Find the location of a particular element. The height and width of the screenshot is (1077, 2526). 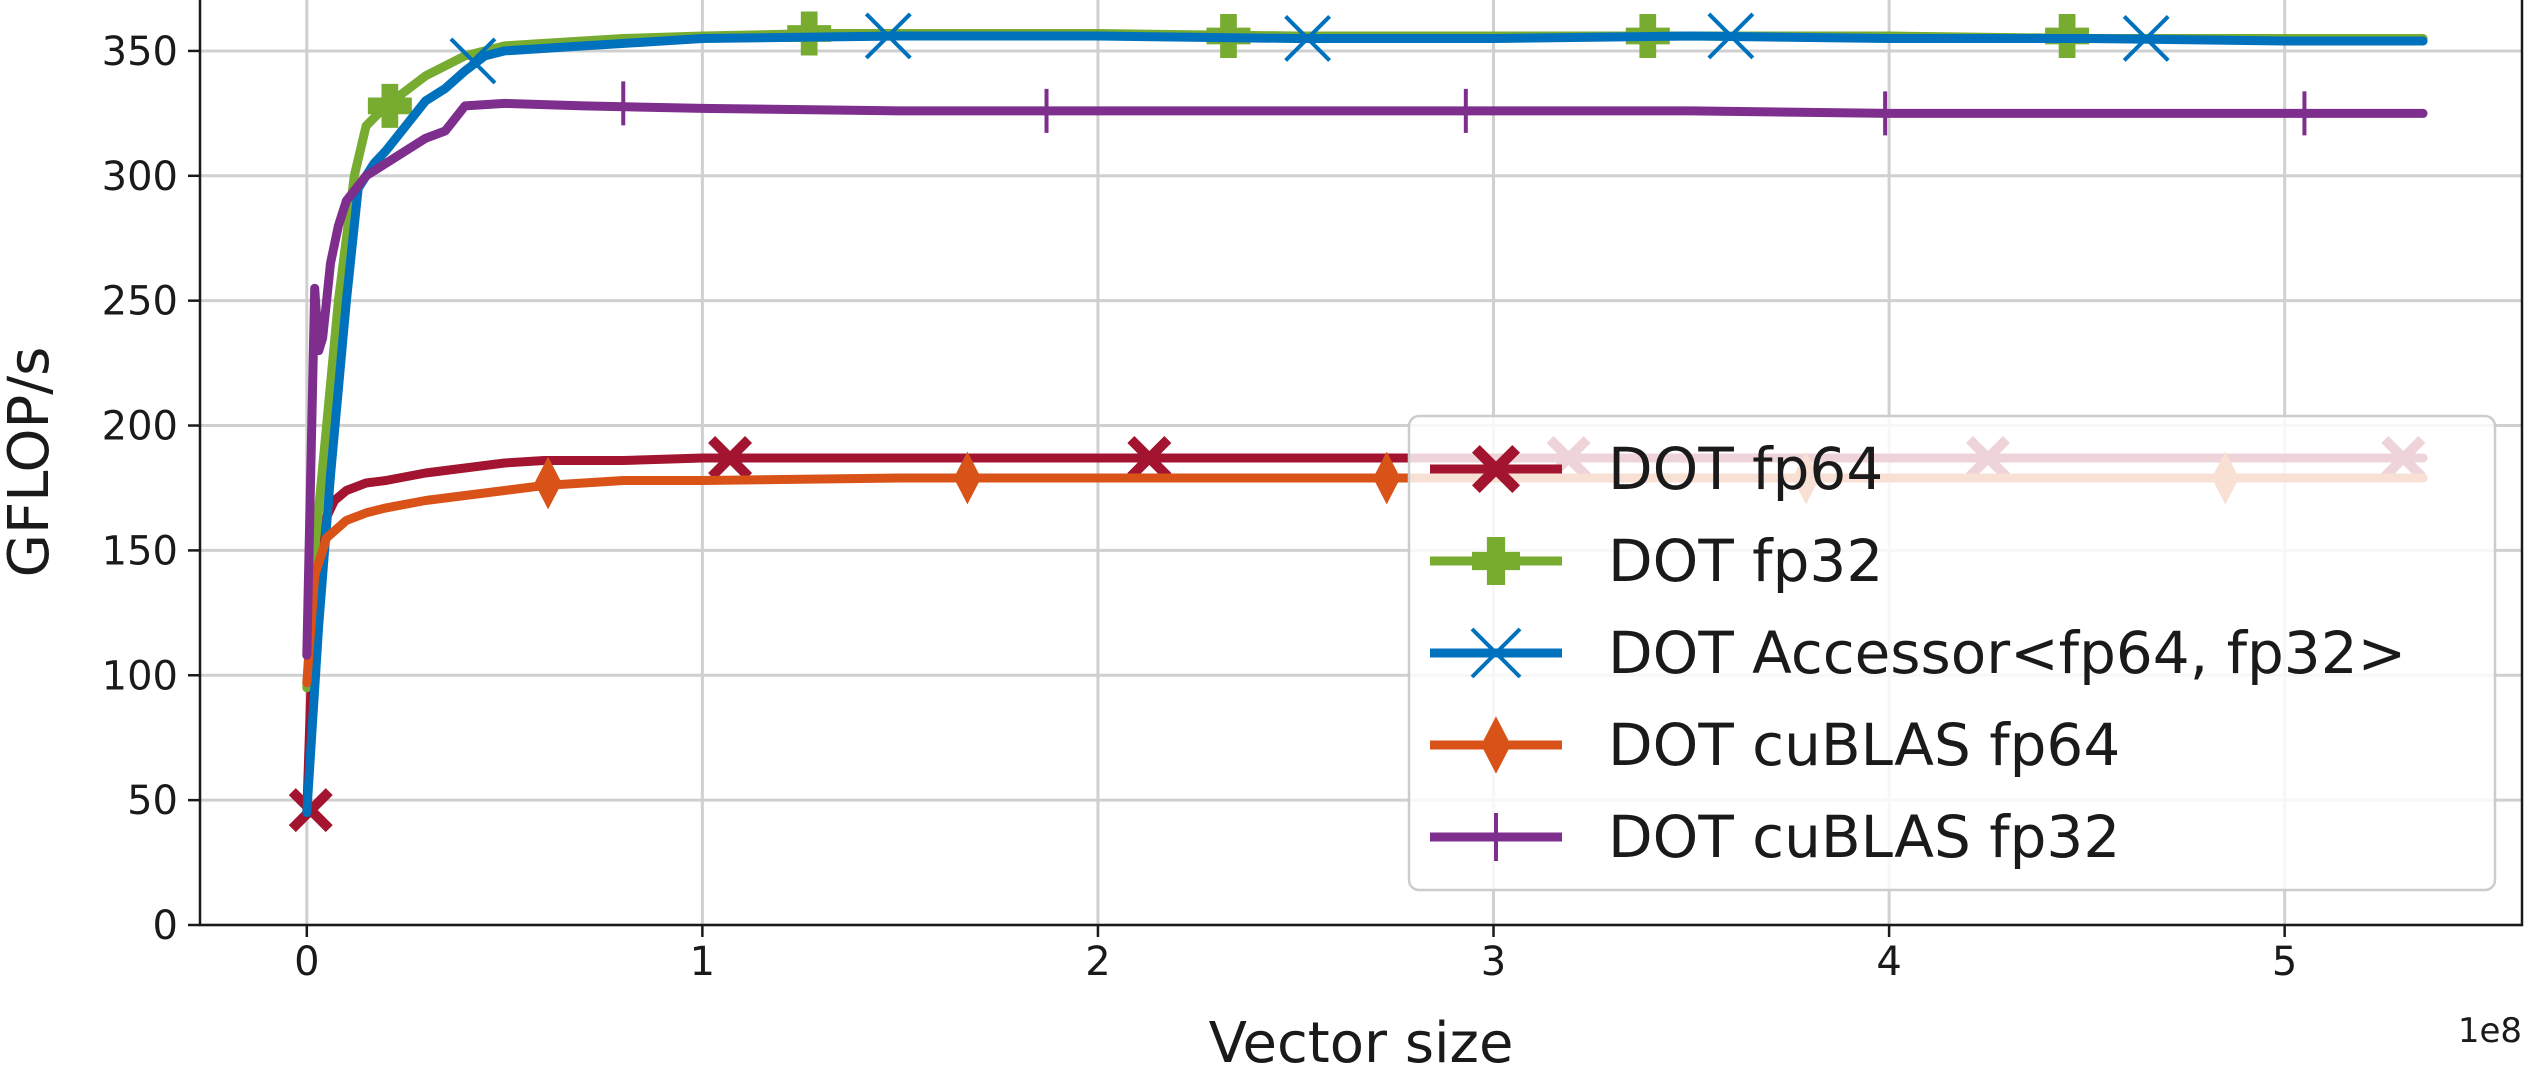

x-tick-label: 1 is located at coordinates (702, 962).